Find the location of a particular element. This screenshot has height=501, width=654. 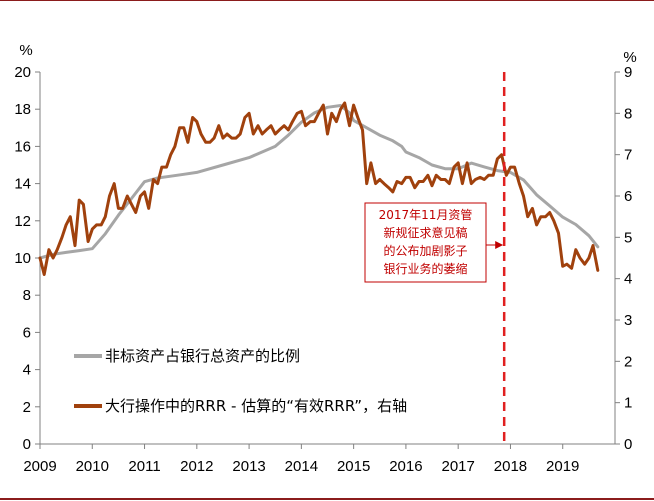

legend-label-2: 大行操作中的RRR - 估算的“有效RRR”，右轴 is located at coordinates (256, 406).